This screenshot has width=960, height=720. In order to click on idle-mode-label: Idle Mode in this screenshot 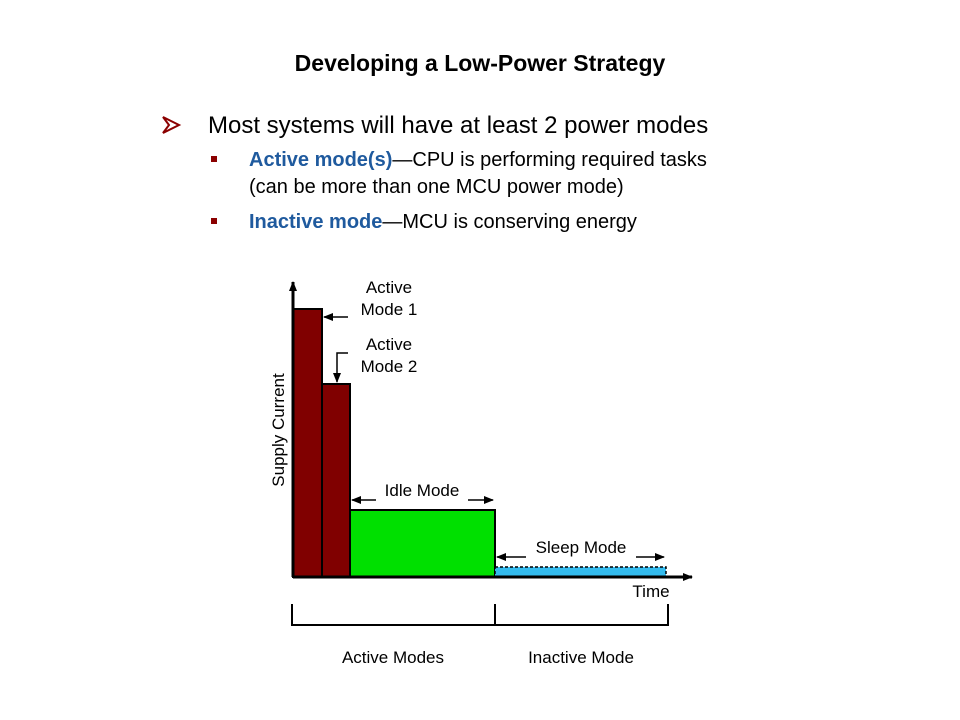, I will do `click(422, 490)`.